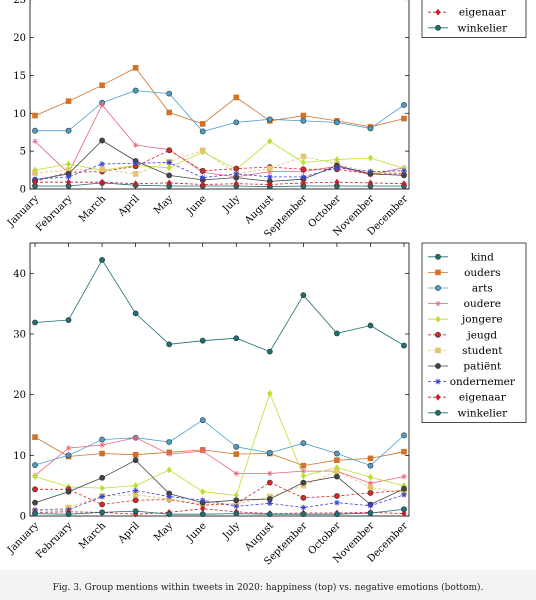  Describe the element at coordinates (219, 165) in the screenshot. I see `series-line-jeugd` at that location.